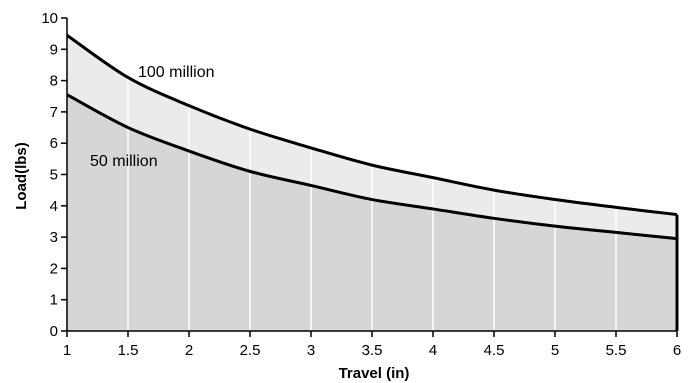  Describe the element at coordinates (54, 175) in the screenshot. I see `y-tick-label-5: 5` at that location.